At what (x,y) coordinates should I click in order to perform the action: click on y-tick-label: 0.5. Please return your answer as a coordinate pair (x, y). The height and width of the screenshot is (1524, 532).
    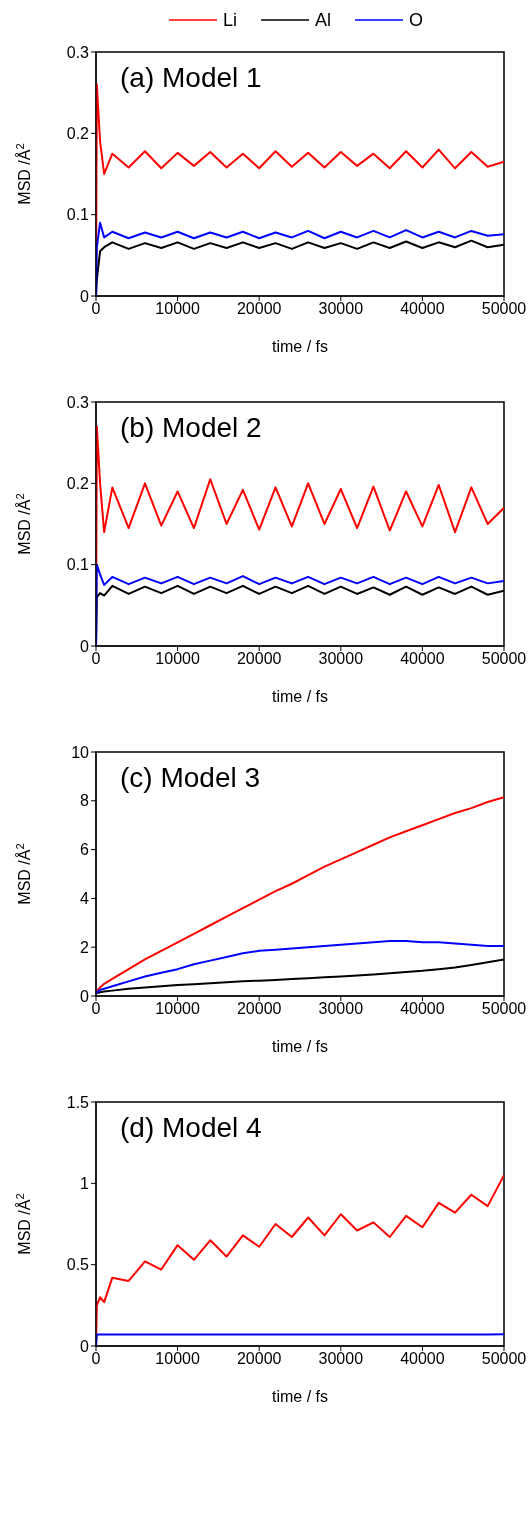
    Looking at the image, I should click on (78, 1265).